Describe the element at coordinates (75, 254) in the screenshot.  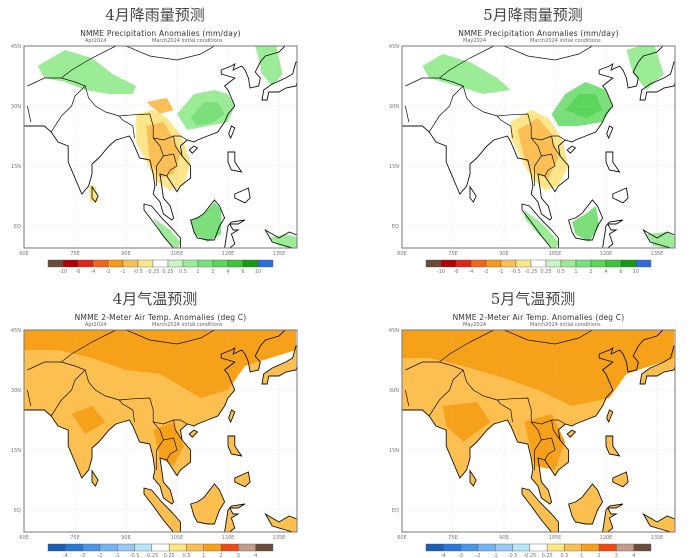
I see `lon-tick-label: 75E` at that location.